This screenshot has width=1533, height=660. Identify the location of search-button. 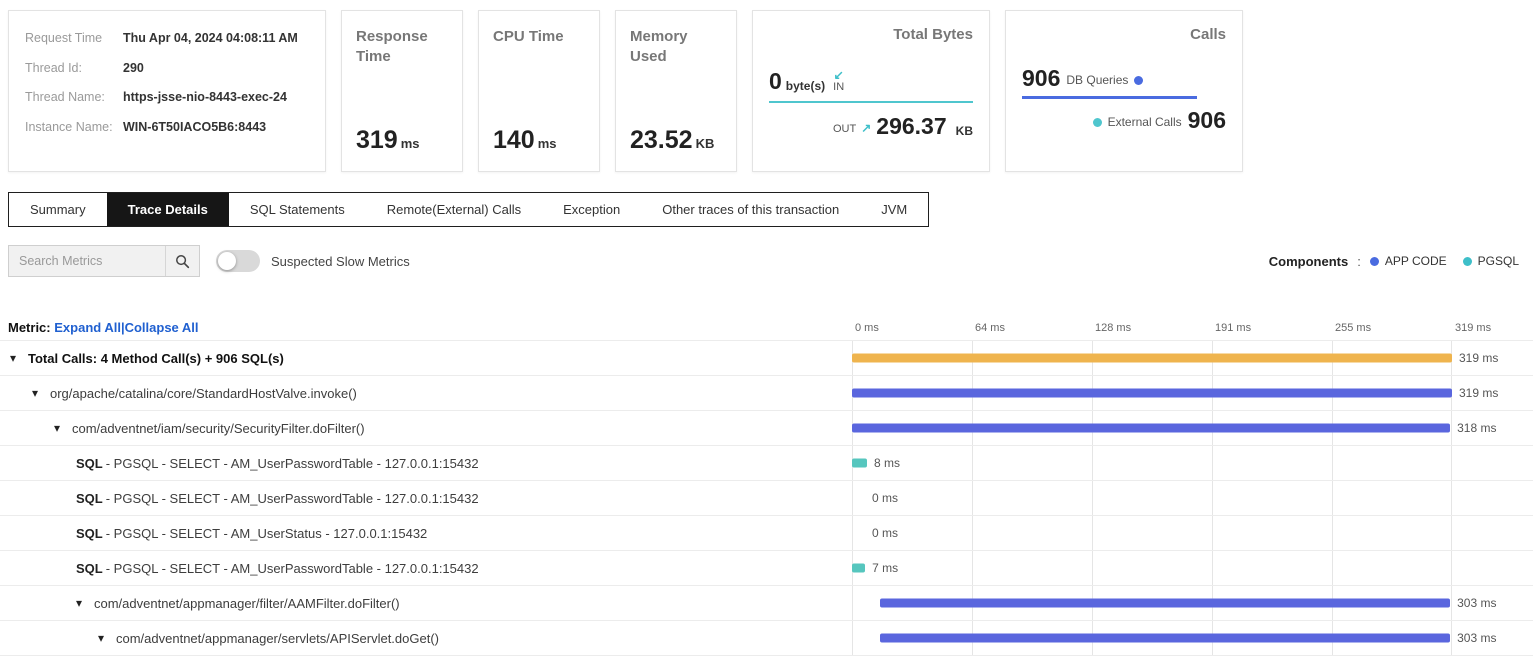
(182, 261).